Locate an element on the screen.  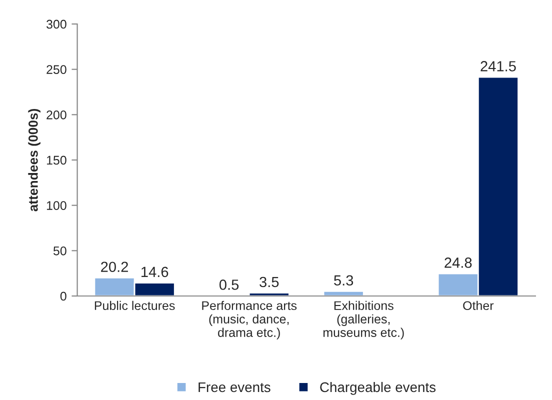
data-label: 20.2 is located at coordinates (114, 267).